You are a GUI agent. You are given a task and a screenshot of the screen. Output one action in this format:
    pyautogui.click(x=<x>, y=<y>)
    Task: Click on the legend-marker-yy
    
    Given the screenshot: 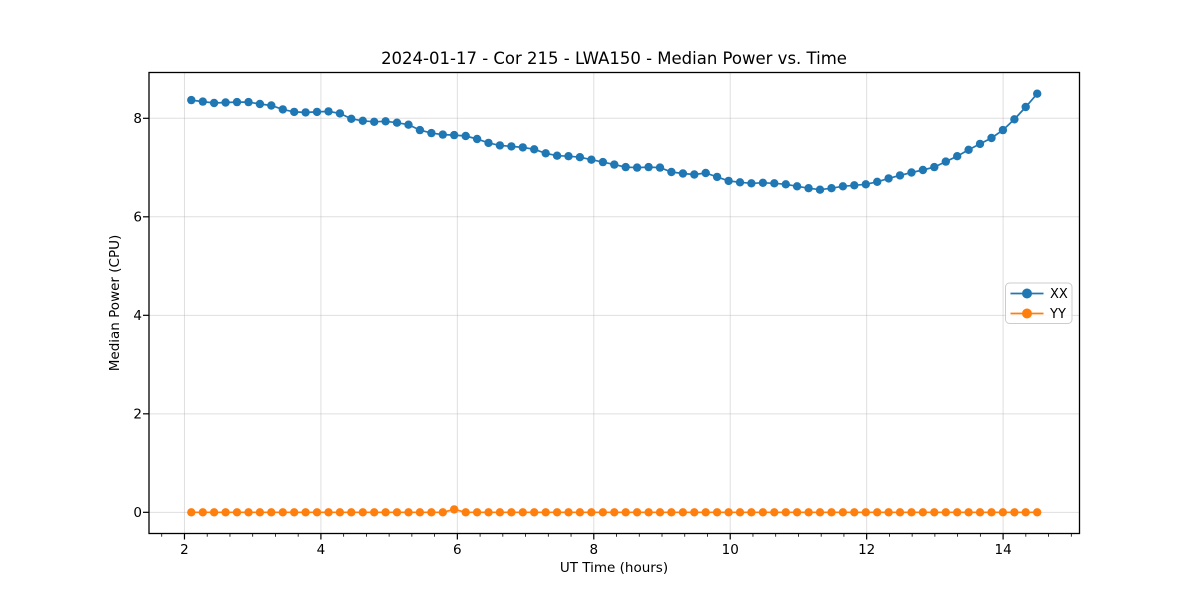 What is the action you would take?
    pyautogui.click(x=1027, y=313)
    